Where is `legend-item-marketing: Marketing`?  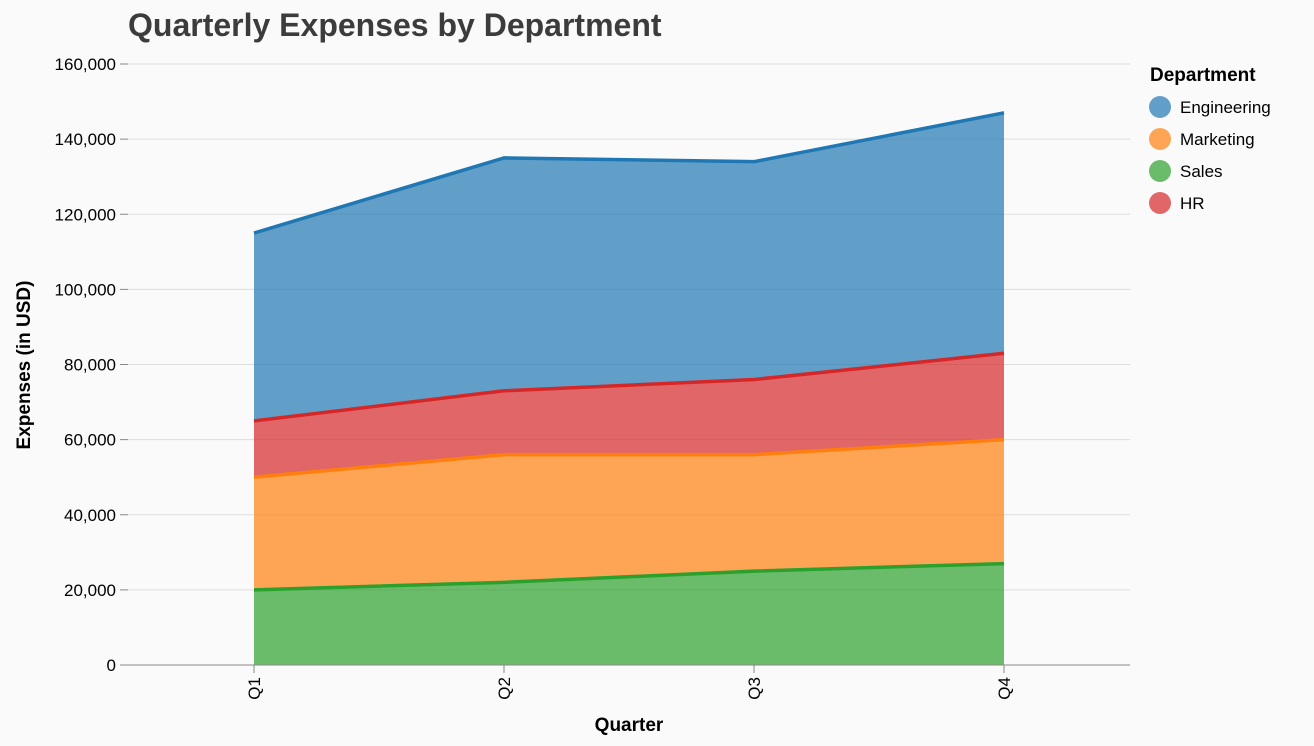
legend-item-marketing: Marketing is located at coordinates (1202, 139).